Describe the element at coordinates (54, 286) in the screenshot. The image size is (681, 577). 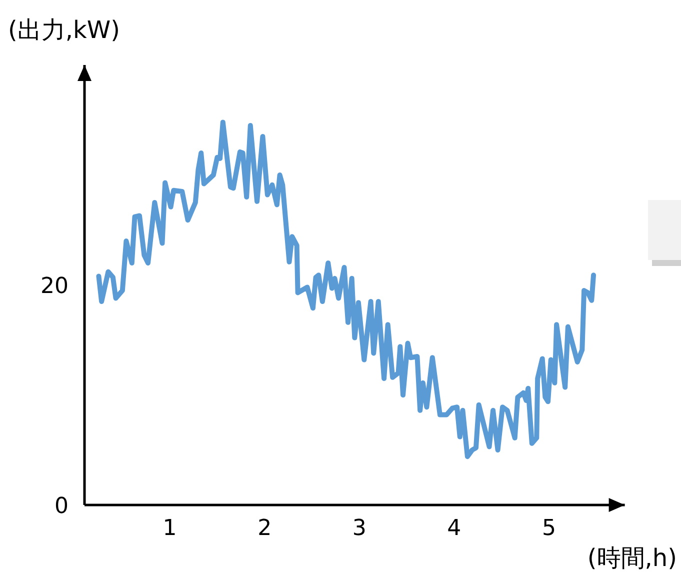
I see `y-tick-label: 20` at that location.